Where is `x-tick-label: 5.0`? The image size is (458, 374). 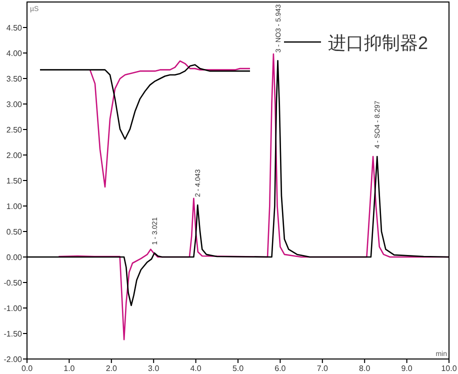 x-tick-label: 5.0 is located at coordinates (238, 368).